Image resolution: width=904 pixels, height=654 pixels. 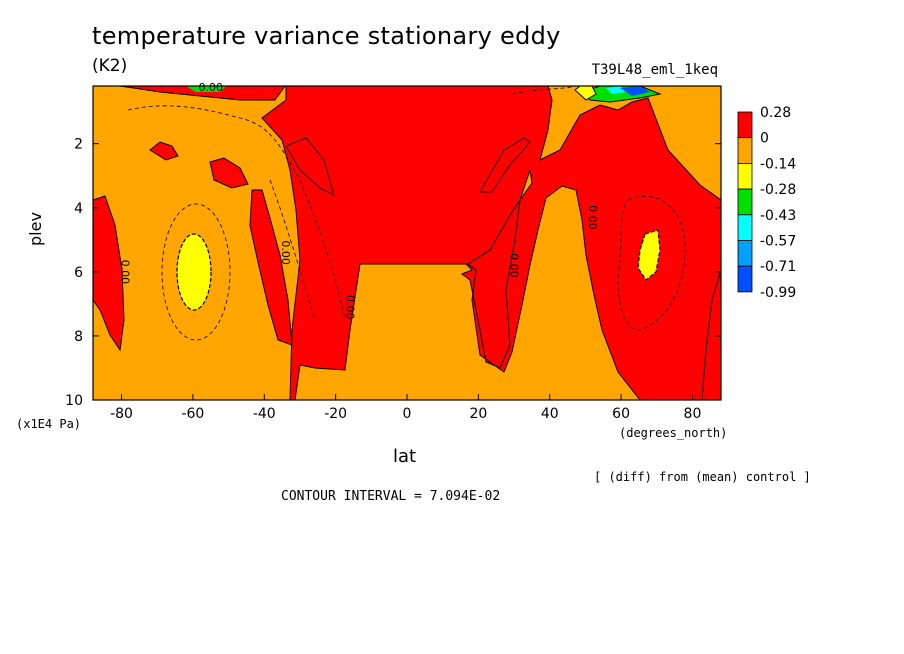 What do you see at coordinates (121, 414) in the screenshot?
I see `x-tick-label: -80` at bounding box center [121, 414].